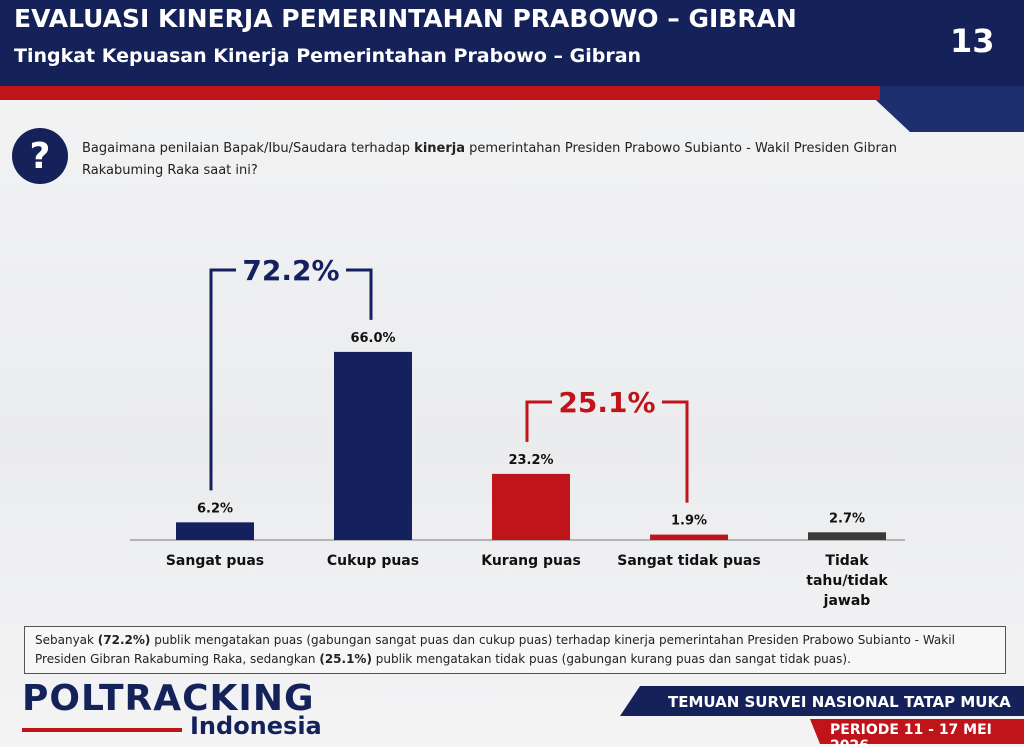 This screenshot has width=1024, height=747. What do you see at coordinates (290, 270) in the screenshot?
I see `bracket-label: 72.2%` at bounding box center [290, 270].